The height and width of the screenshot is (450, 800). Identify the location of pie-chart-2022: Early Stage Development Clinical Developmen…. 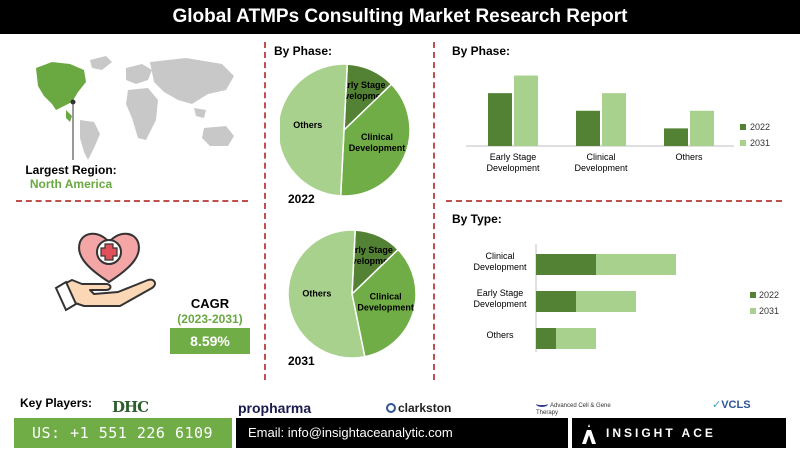
(345, 130).